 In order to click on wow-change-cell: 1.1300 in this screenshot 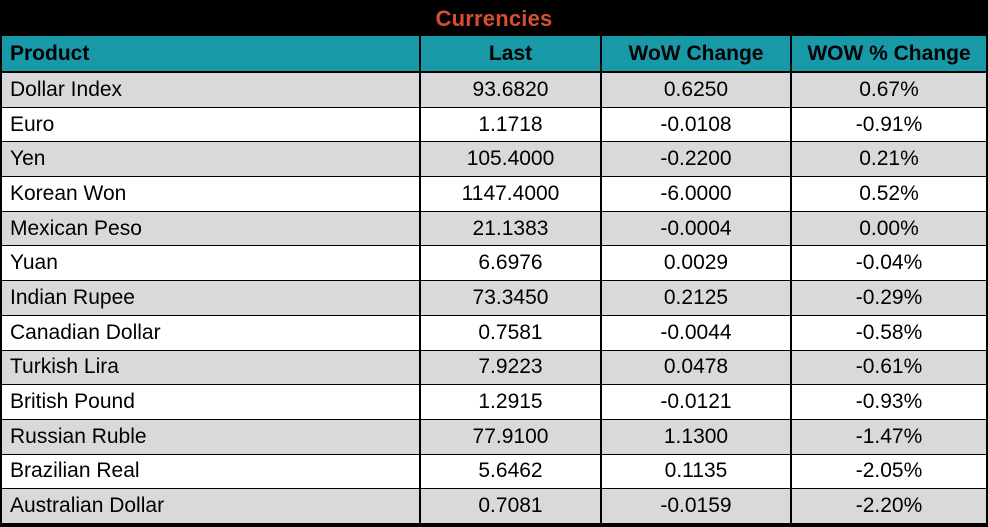, I will do `click(697, 436)`.